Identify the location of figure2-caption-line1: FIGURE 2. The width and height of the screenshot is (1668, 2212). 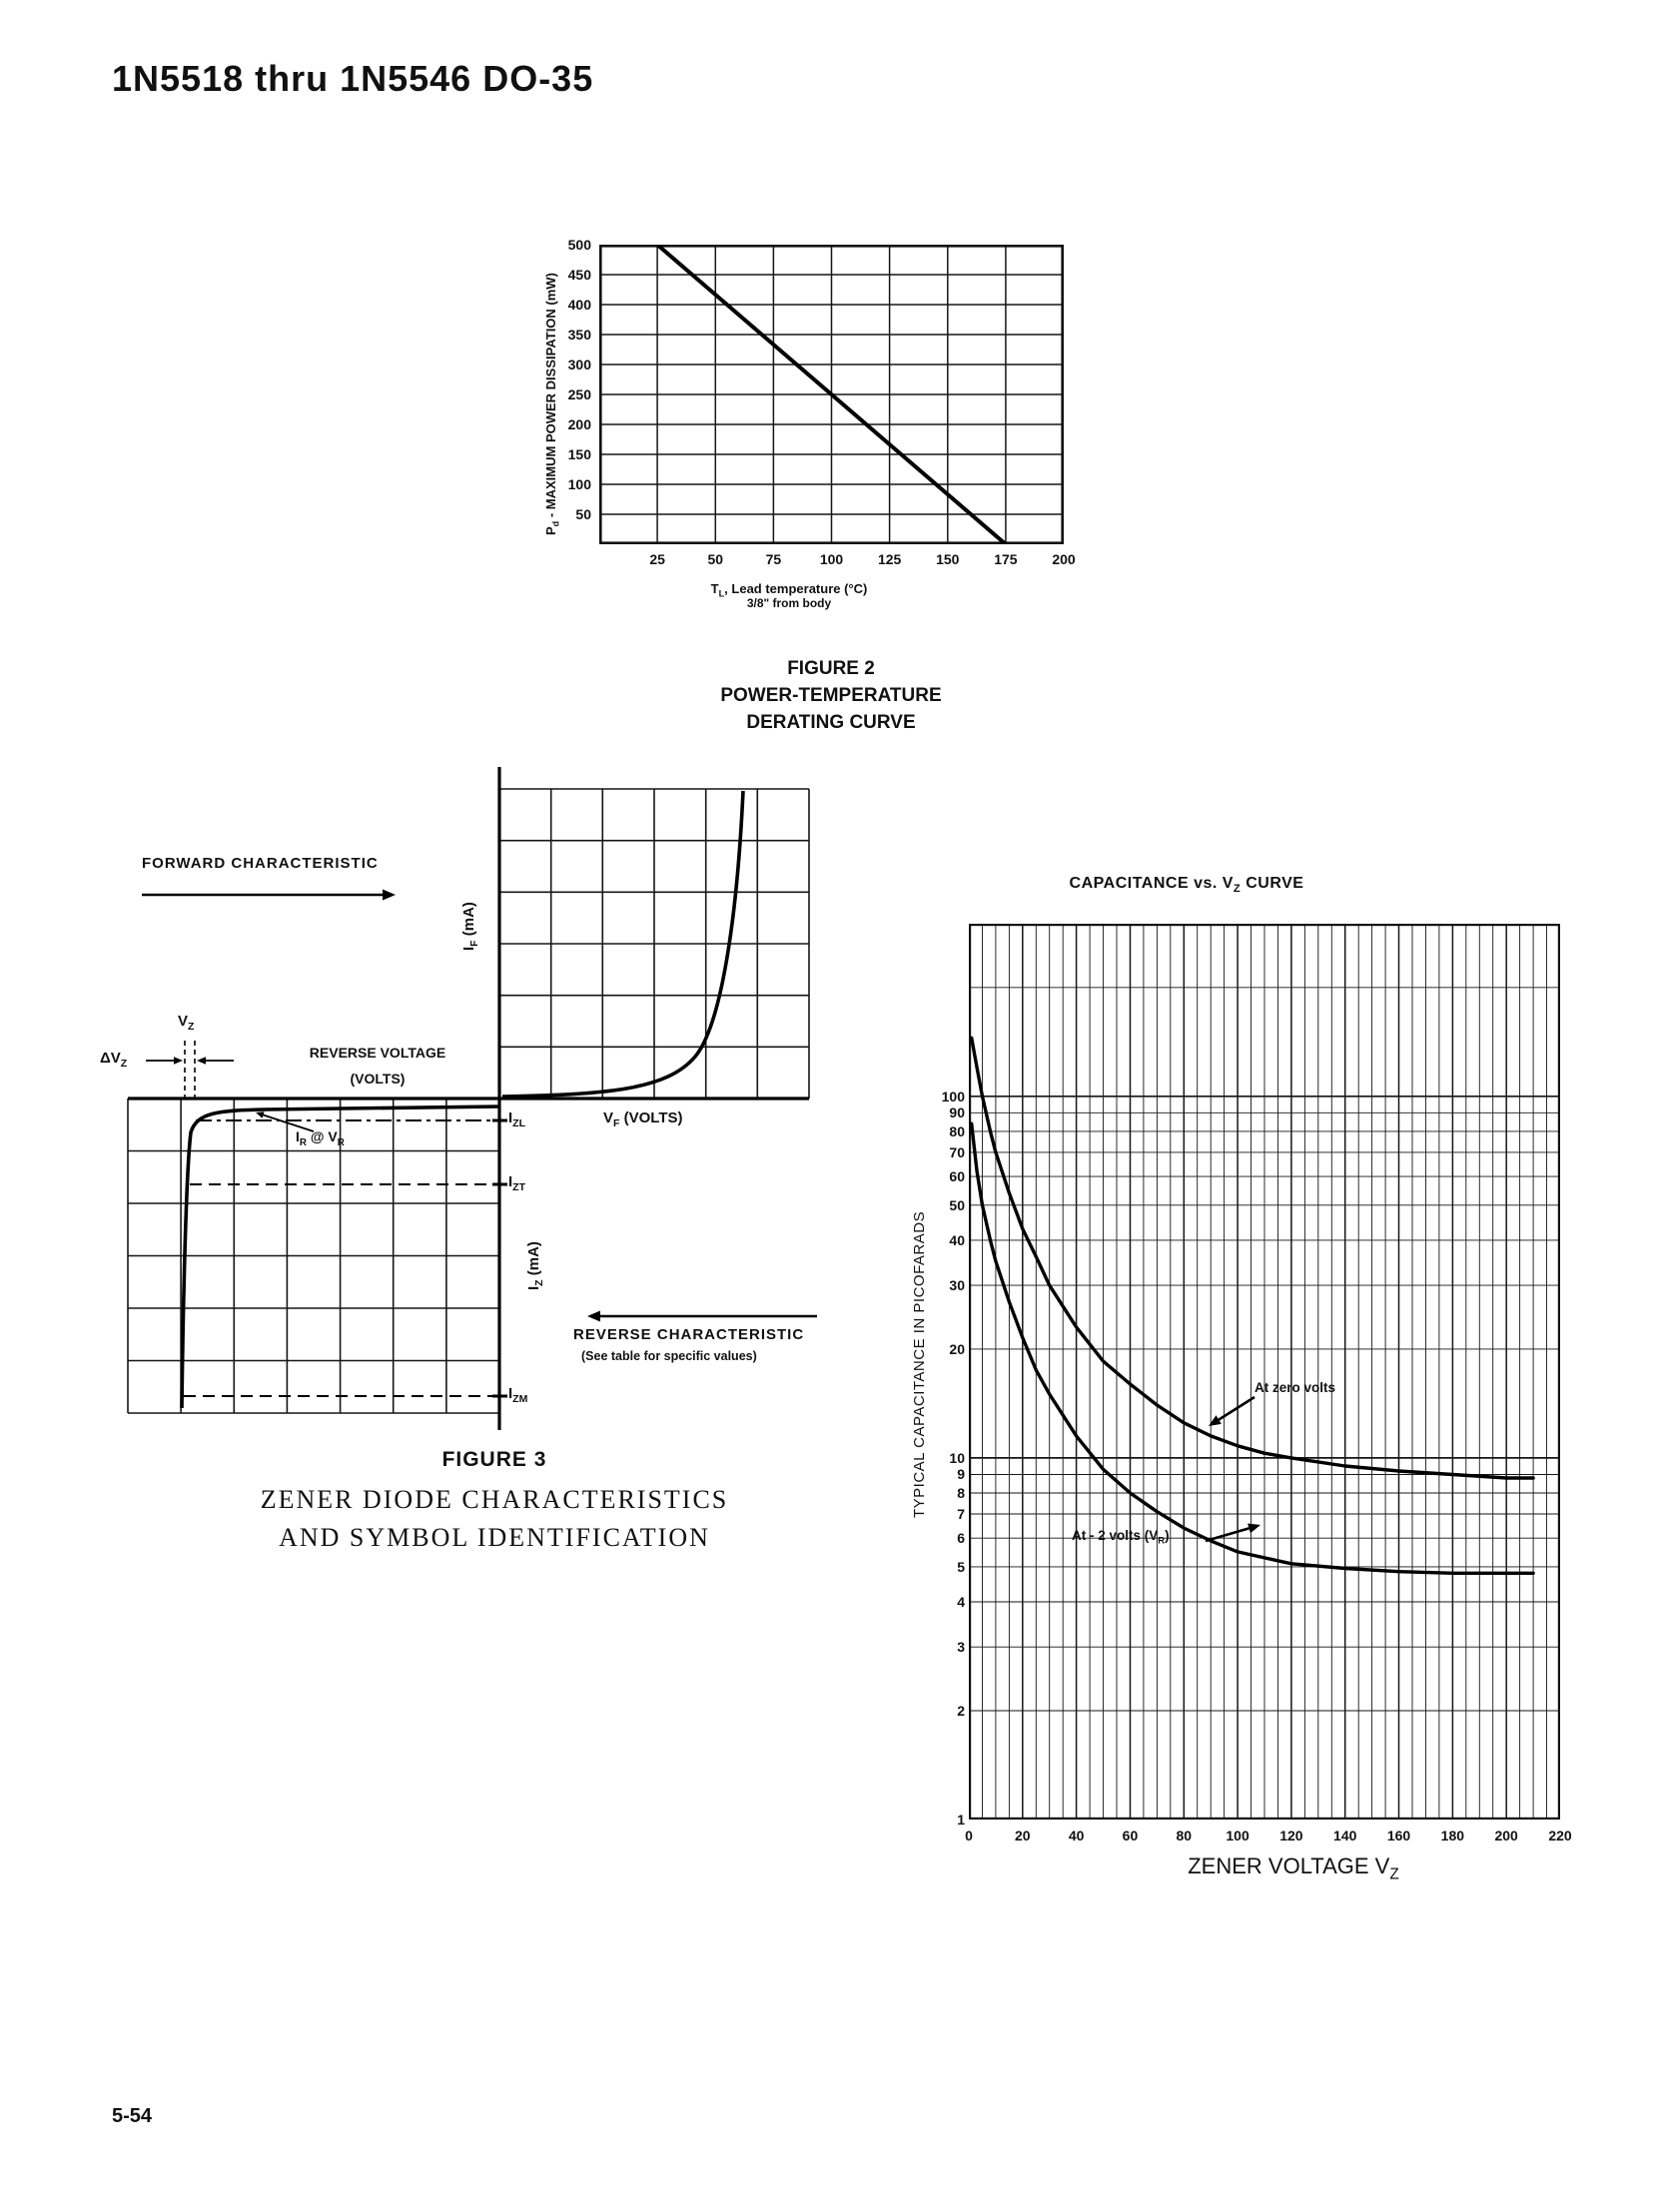
(831, 668).